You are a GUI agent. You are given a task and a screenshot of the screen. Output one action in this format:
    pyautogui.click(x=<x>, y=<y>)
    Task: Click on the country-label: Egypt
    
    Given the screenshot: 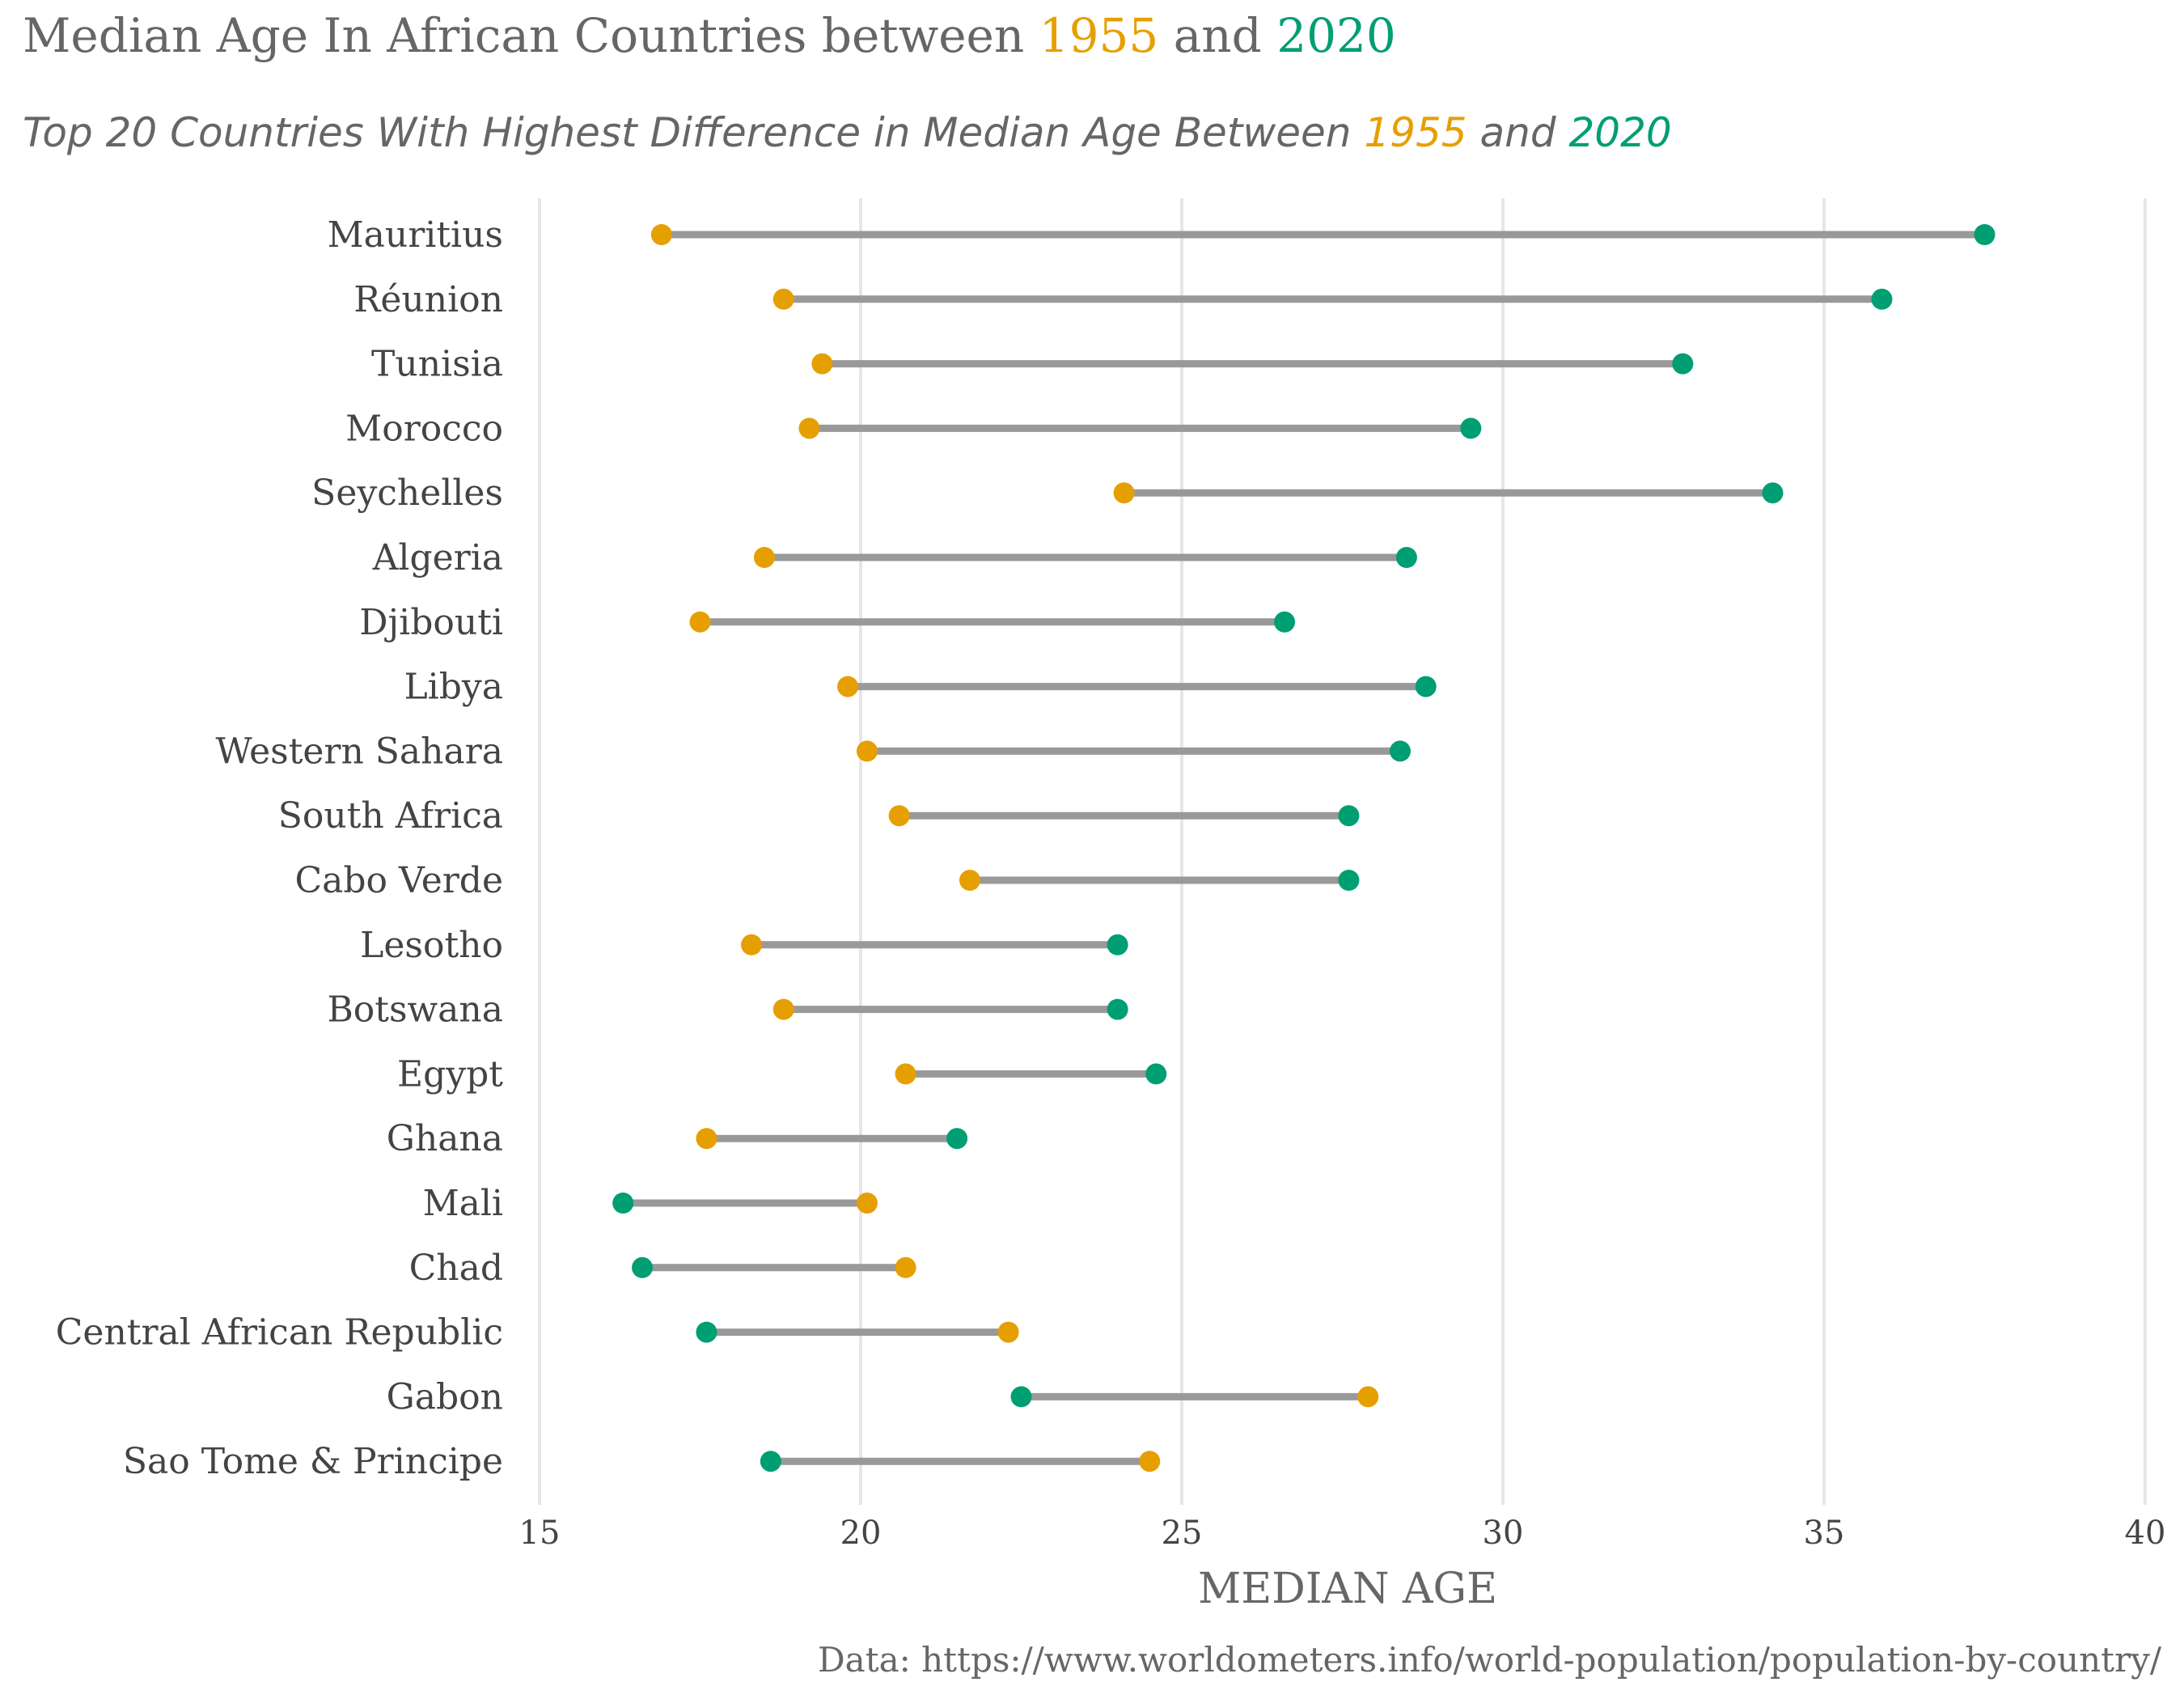 What is the action you would take?
    pyautogui.click(x=450, y=1074)
    